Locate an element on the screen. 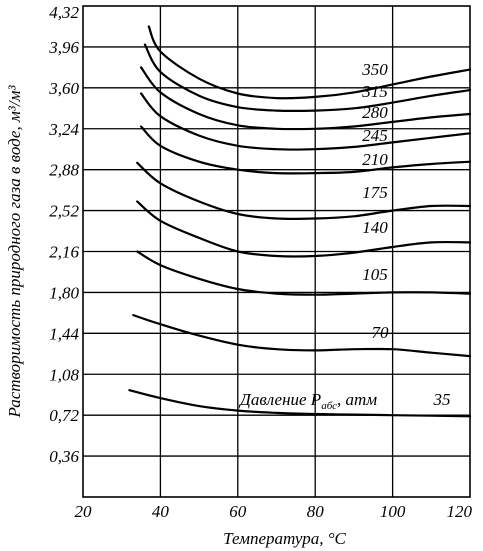  curve-label-280: 280 is located at coordinates (375, 112).